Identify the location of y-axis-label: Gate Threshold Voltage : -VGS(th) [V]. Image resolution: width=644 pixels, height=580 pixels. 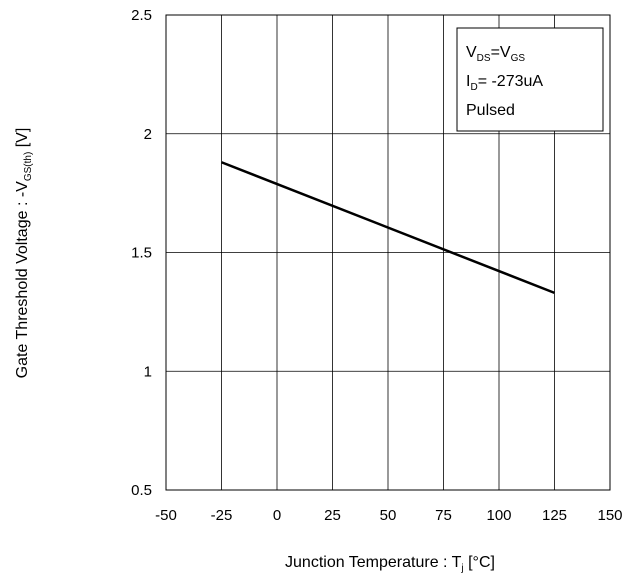
(24, 253).